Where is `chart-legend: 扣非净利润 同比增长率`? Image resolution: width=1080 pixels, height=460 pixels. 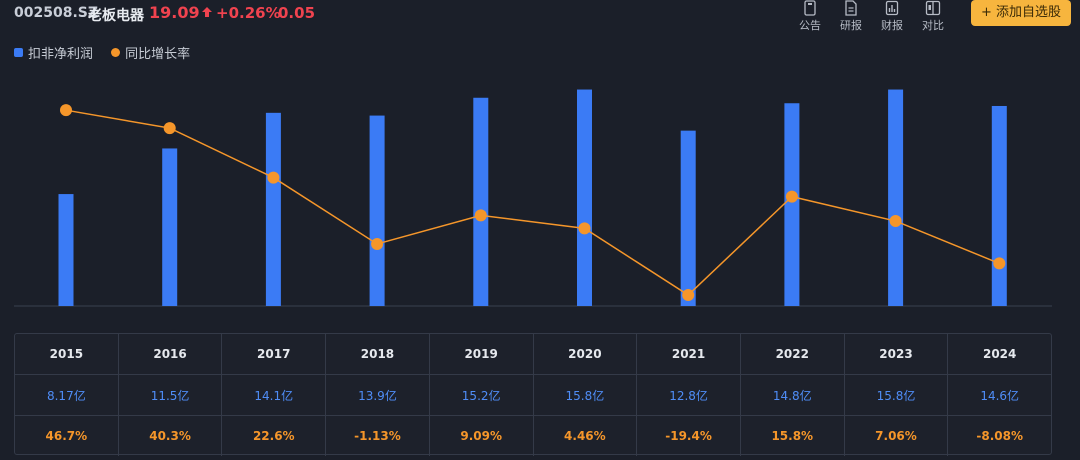
chart-legend: 扣非净利润 同比增长率 is located at coordinates (109, 52).